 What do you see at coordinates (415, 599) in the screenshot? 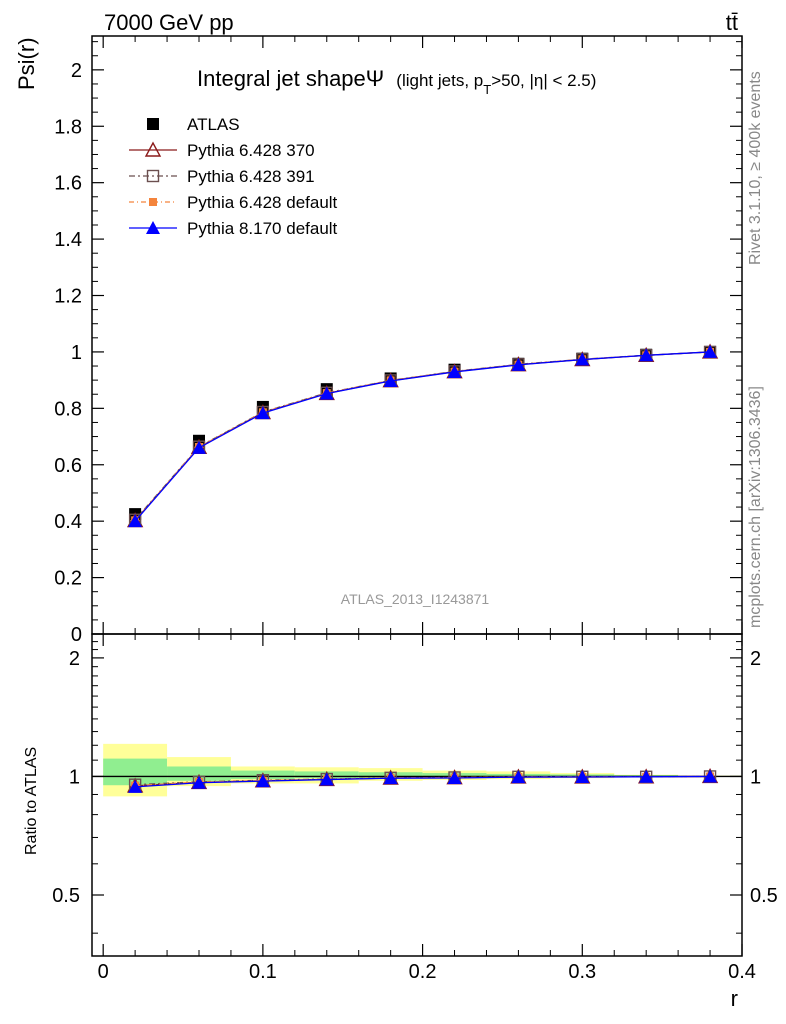
I see `analysis-watermark: ATLAS_2013_I1243871` at bounding box center [415, 599].